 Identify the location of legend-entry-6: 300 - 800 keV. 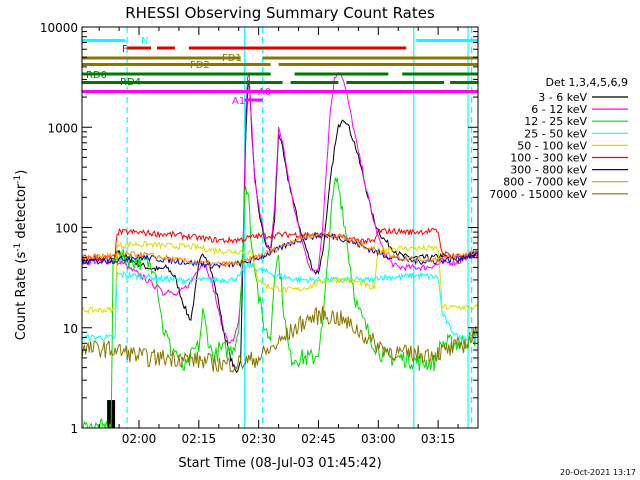
(548, 170).